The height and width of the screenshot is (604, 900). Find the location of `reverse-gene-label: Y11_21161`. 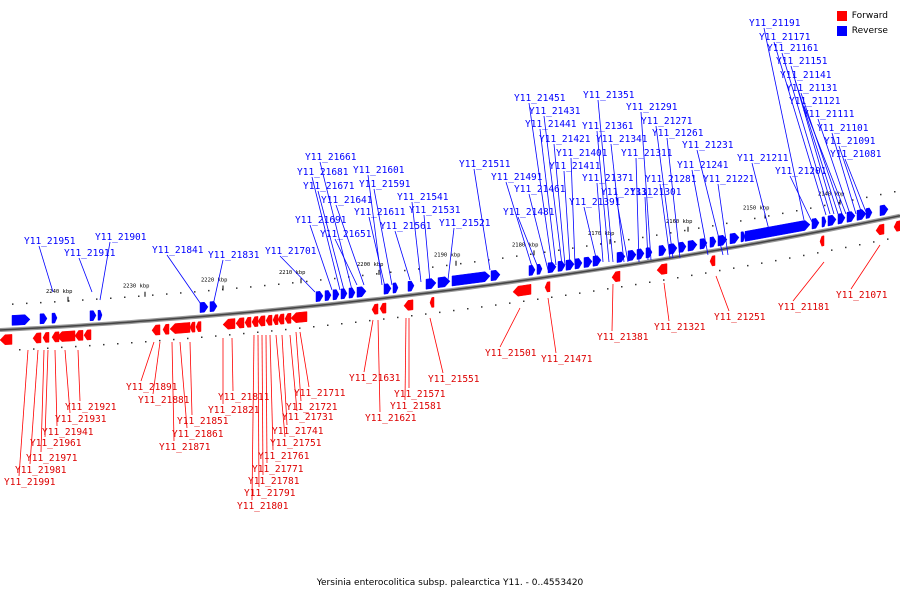

reverse-gene-label: Y11_21161 is located at coordinates (793, 48).